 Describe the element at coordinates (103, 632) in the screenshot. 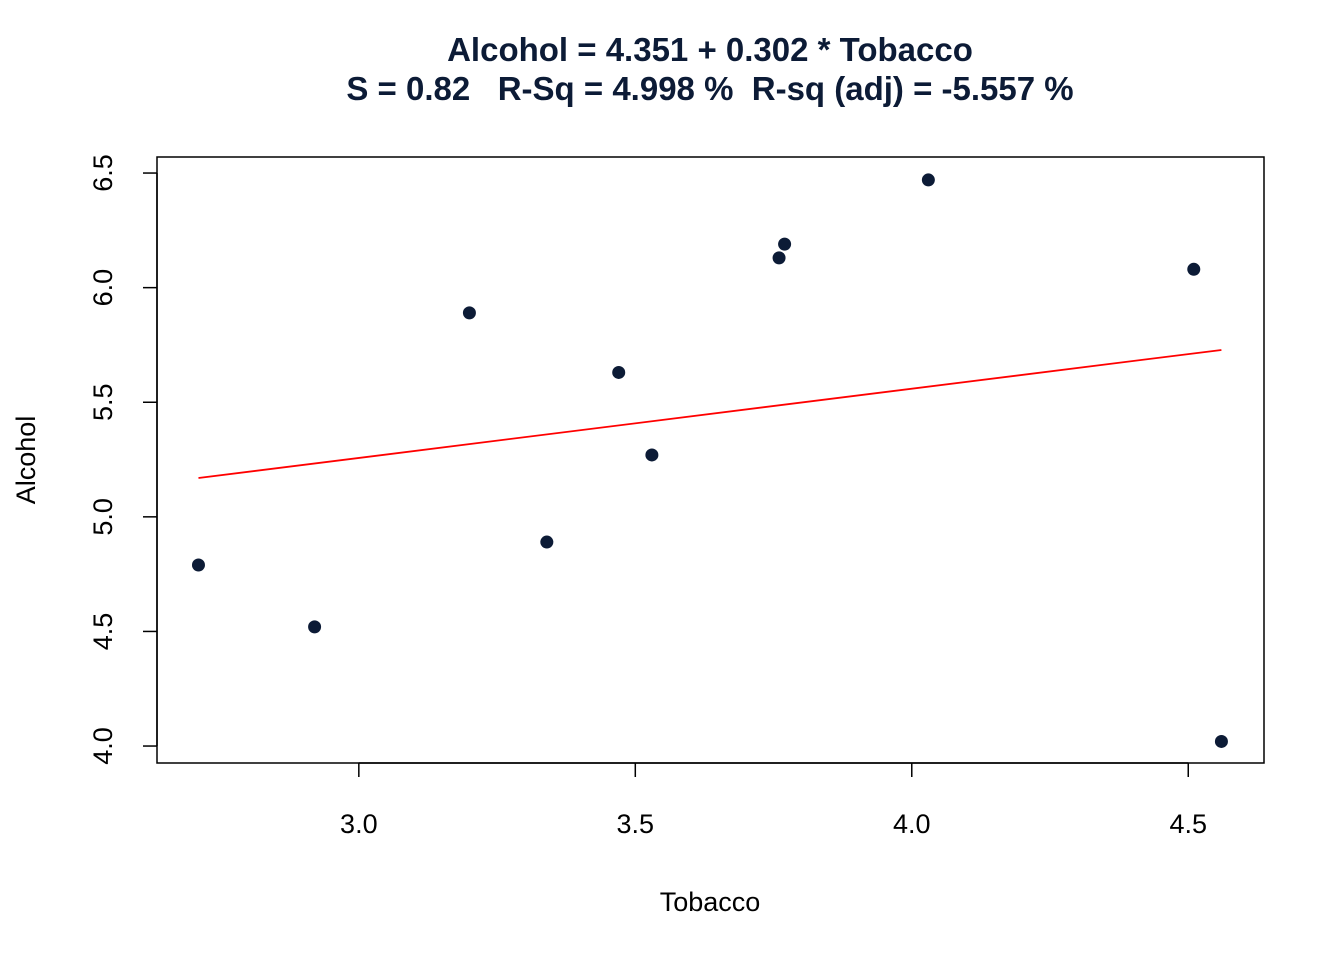

I see `y-tick-label: 4.5` at that location.